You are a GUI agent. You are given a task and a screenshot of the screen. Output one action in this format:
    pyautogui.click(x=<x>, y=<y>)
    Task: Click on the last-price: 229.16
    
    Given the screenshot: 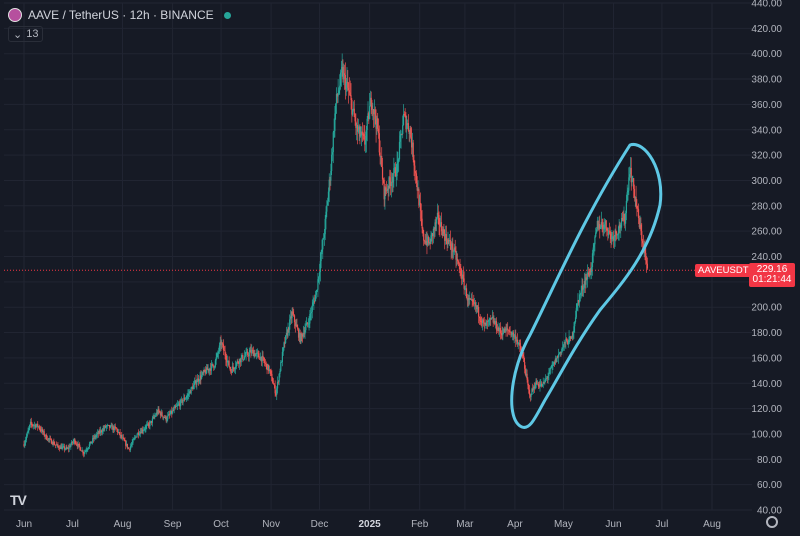 What is the action you would take?
    pyautogui.click(x=772, y=269)
    